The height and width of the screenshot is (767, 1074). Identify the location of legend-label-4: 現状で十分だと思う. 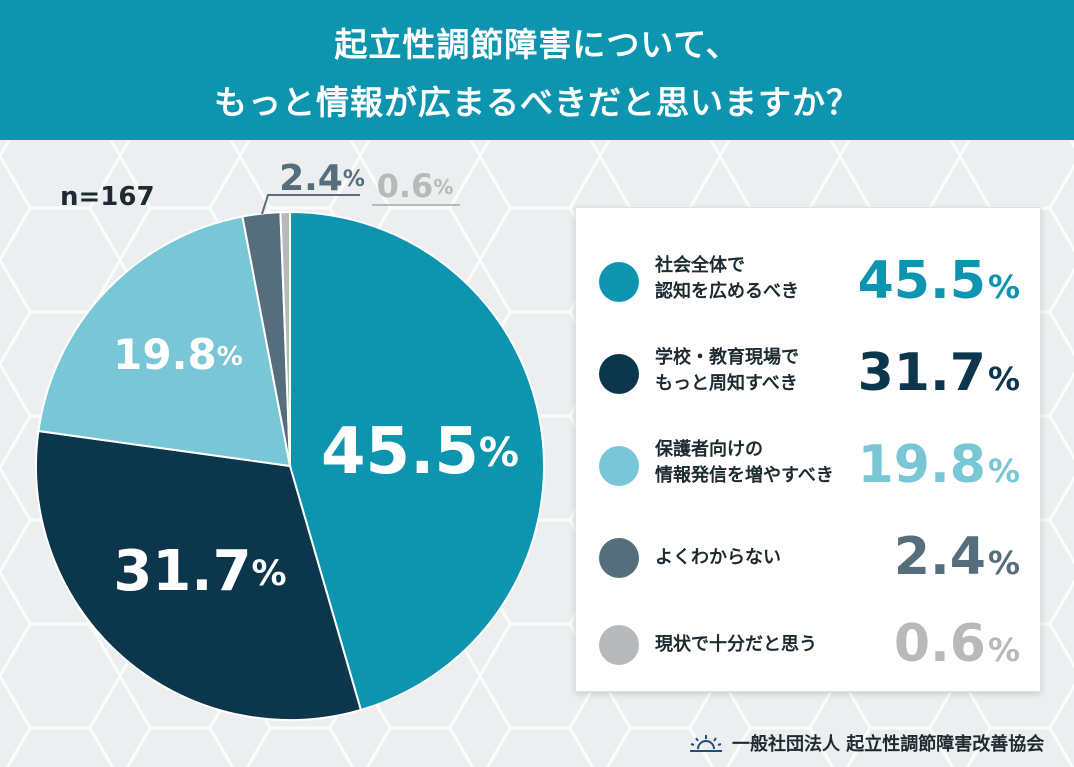
(736, 644).